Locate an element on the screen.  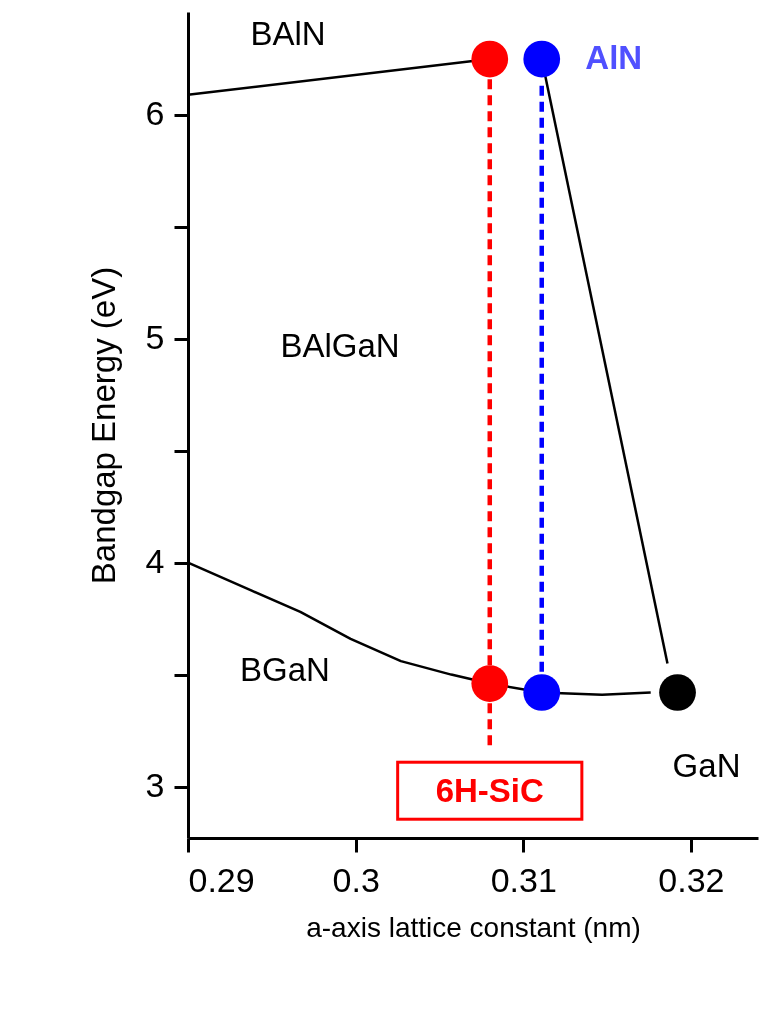
series-label: 6H-SiC is located at coordinates (489, 791).